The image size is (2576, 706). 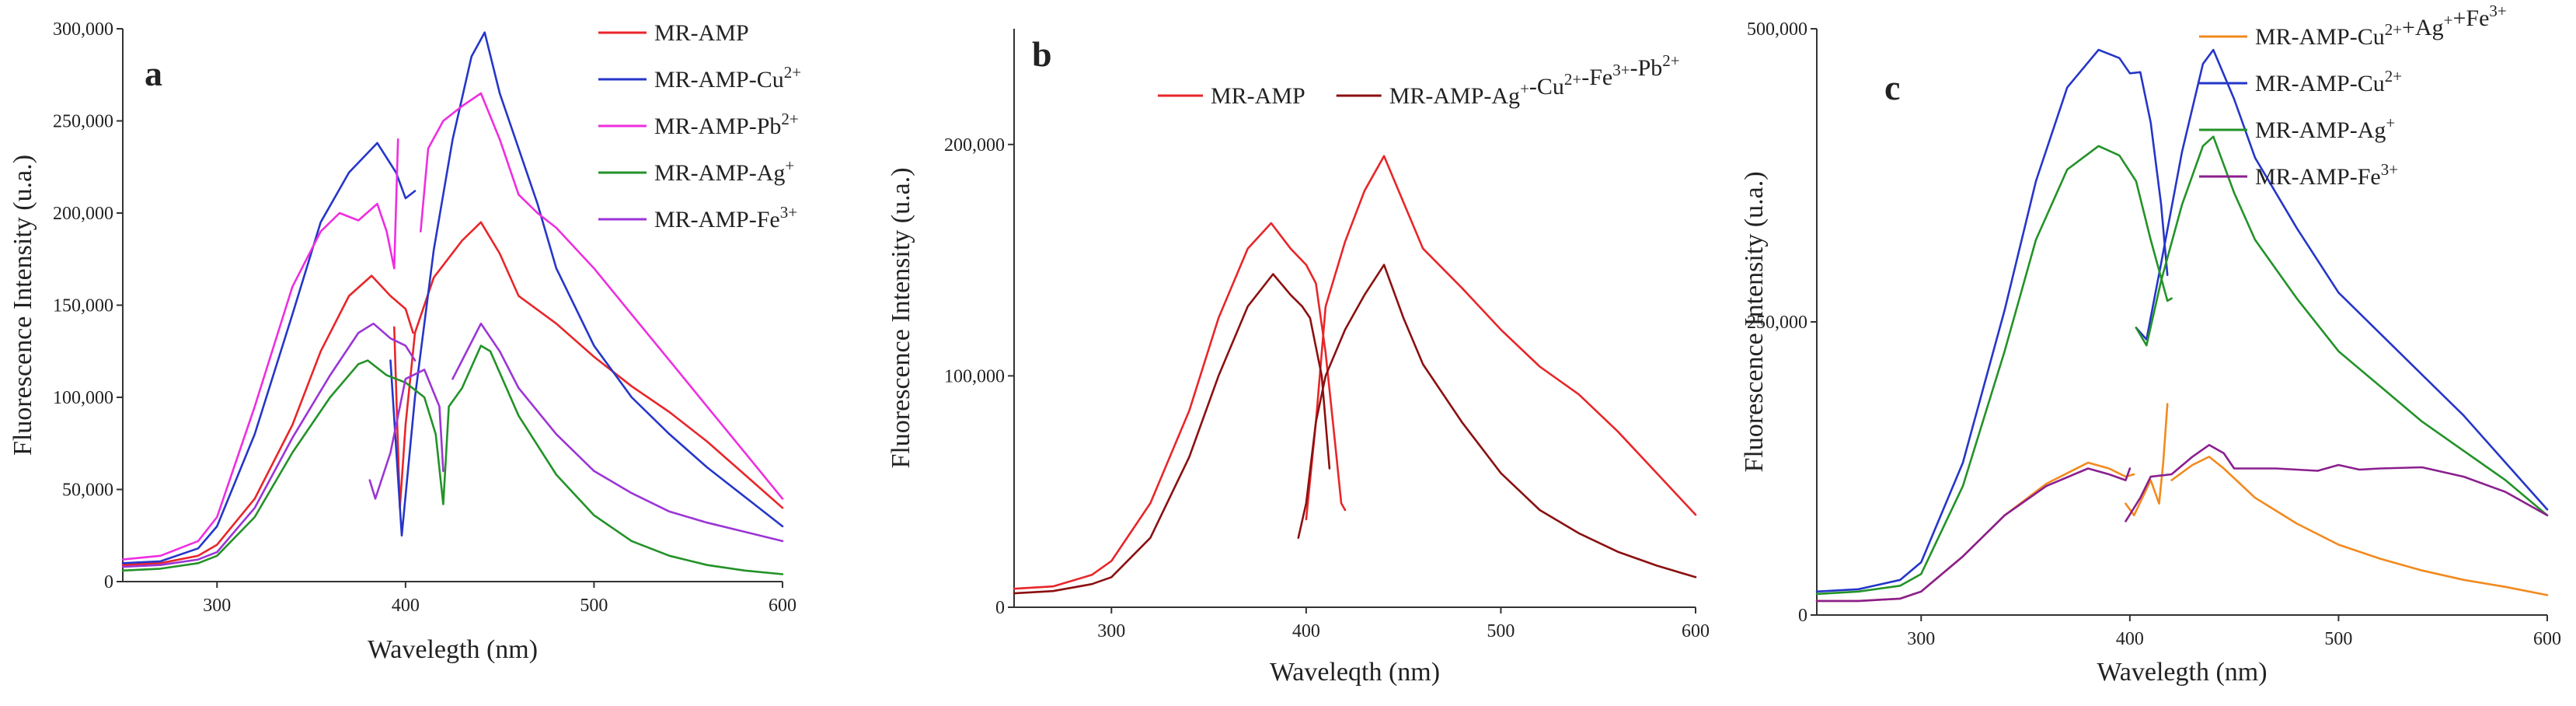 I want to click on y-tick-label: 300,000, so click(x=83, y=30).